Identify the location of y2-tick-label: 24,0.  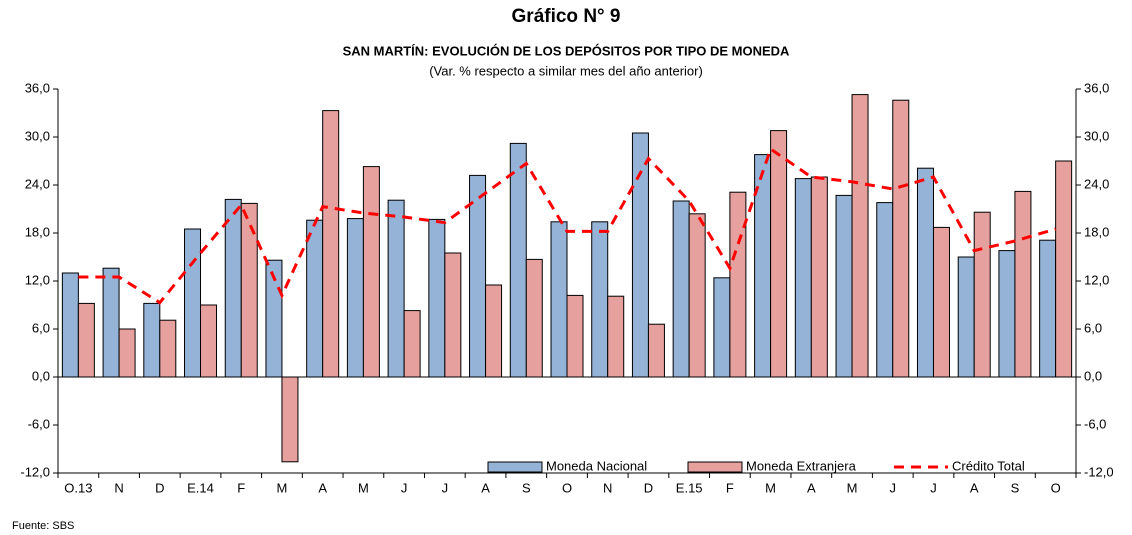
(1096, 183).